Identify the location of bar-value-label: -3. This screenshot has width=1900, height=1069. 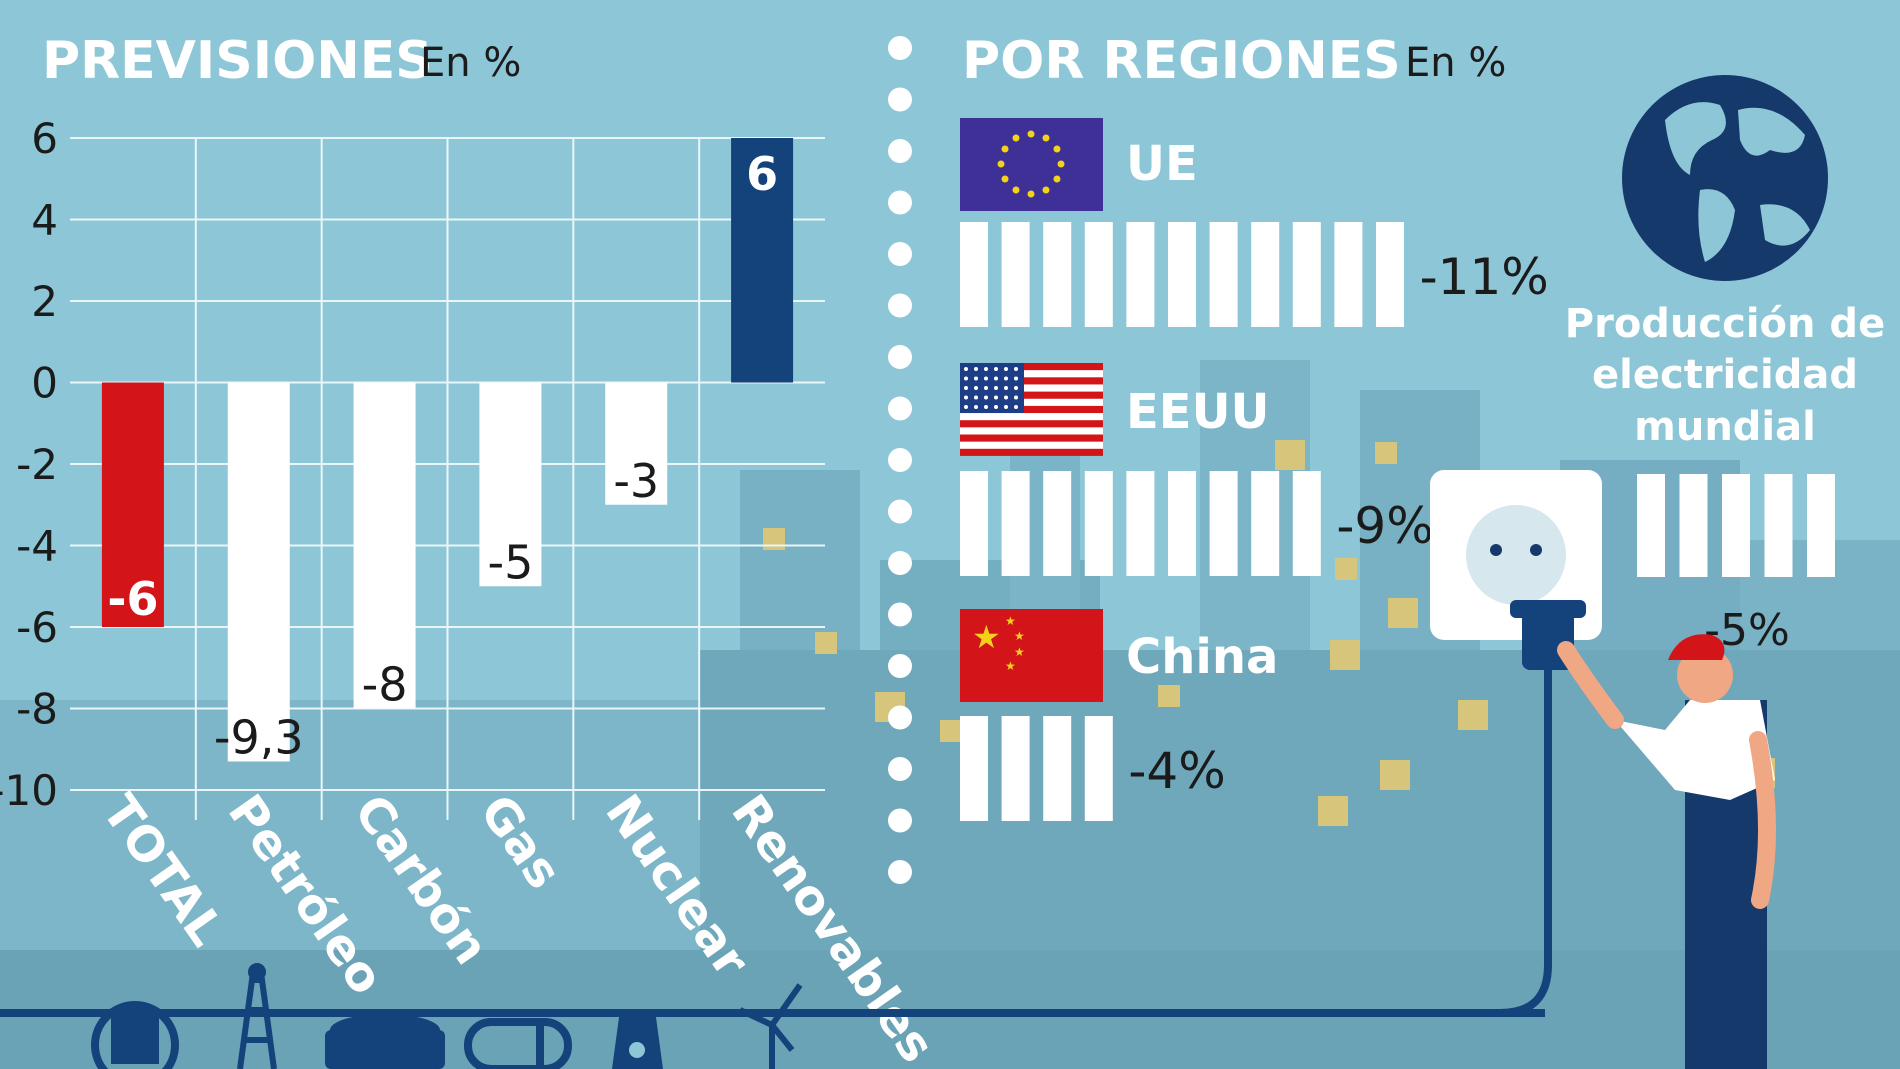
(636, 481).